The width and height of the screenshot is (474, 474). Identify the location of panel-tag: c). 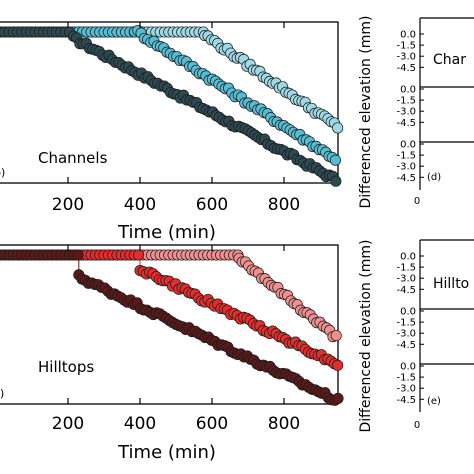
(2, 393).